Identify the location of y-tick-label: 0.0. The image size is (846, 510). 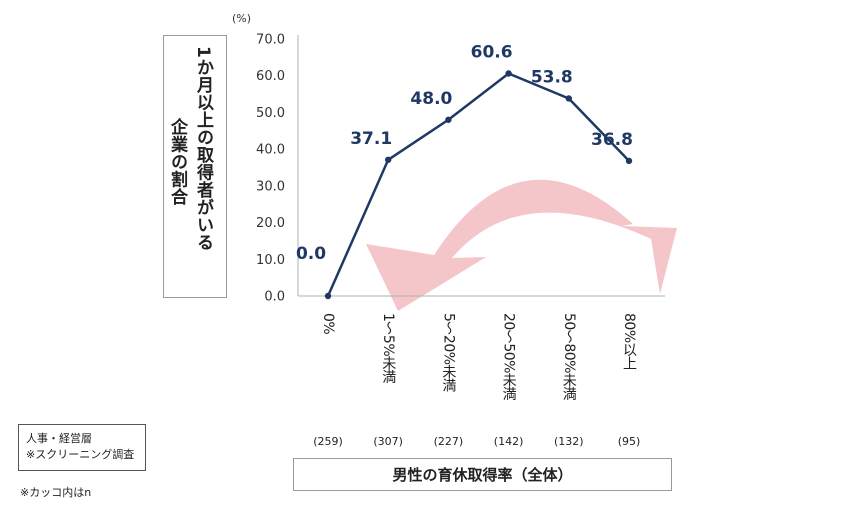
(274, 297).